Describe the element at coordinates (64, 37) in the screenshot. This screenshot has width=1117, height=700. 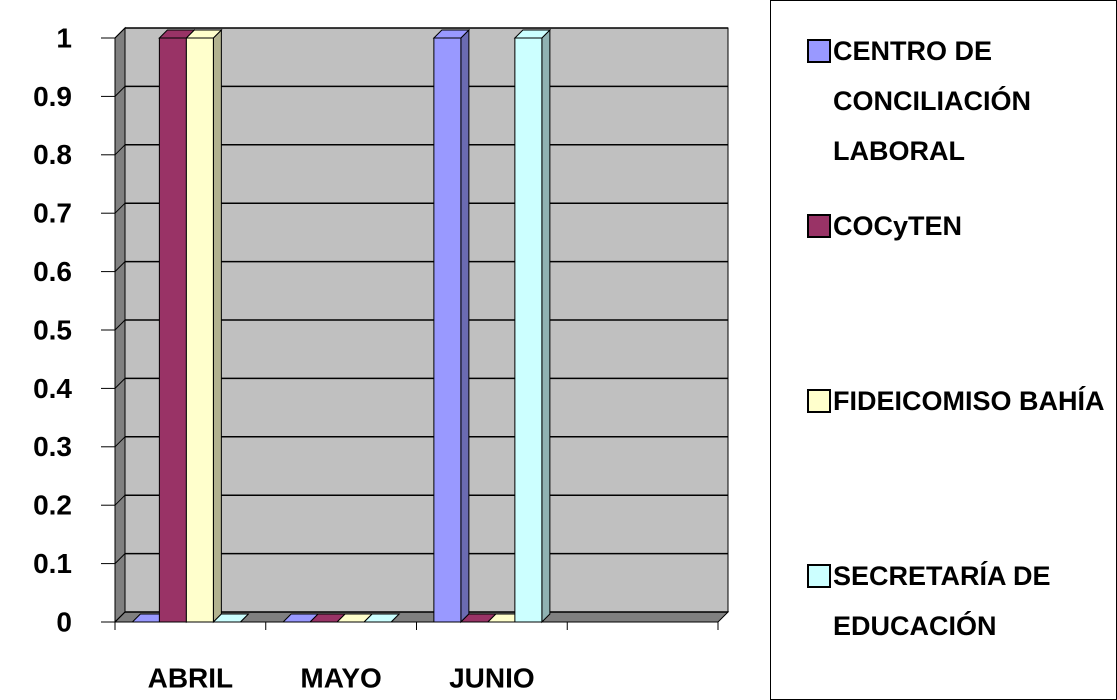
I see `y-tick-label: 1` at that location.